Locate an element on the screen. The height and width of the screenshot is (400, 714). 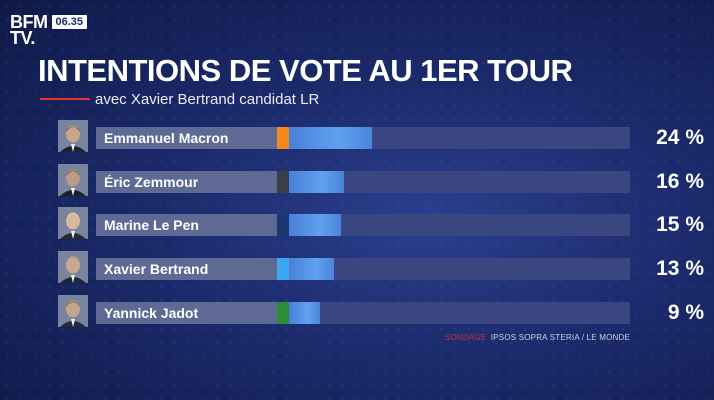
logo-line-2: TV. is located at coordinates (22, 38).